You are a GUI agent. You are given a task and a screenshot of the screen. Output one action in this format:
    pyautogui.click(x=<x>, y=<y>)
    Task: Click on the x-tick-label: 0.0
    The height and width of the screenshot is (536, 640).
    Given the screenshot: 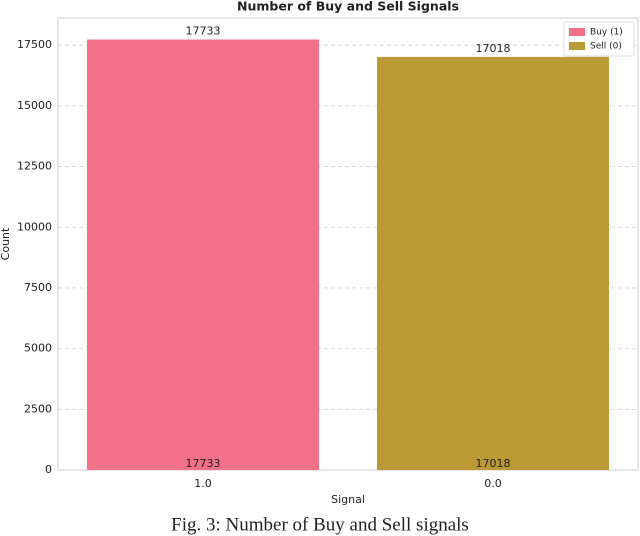 What is the action you would take?
    pyautogui.click(x=493, y=483)
    